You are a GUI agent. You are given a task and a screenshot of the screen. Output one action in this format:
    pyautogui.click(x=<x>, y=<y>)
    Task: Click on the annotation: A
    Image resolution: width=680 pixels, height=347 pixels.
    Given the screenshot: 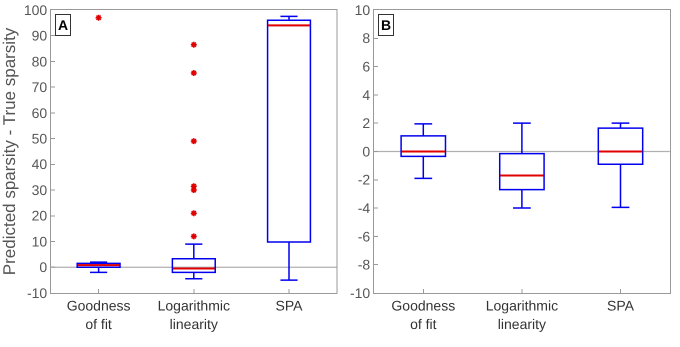 What is the action you would take?
    pyautogui.click(x=63, y=25)
    